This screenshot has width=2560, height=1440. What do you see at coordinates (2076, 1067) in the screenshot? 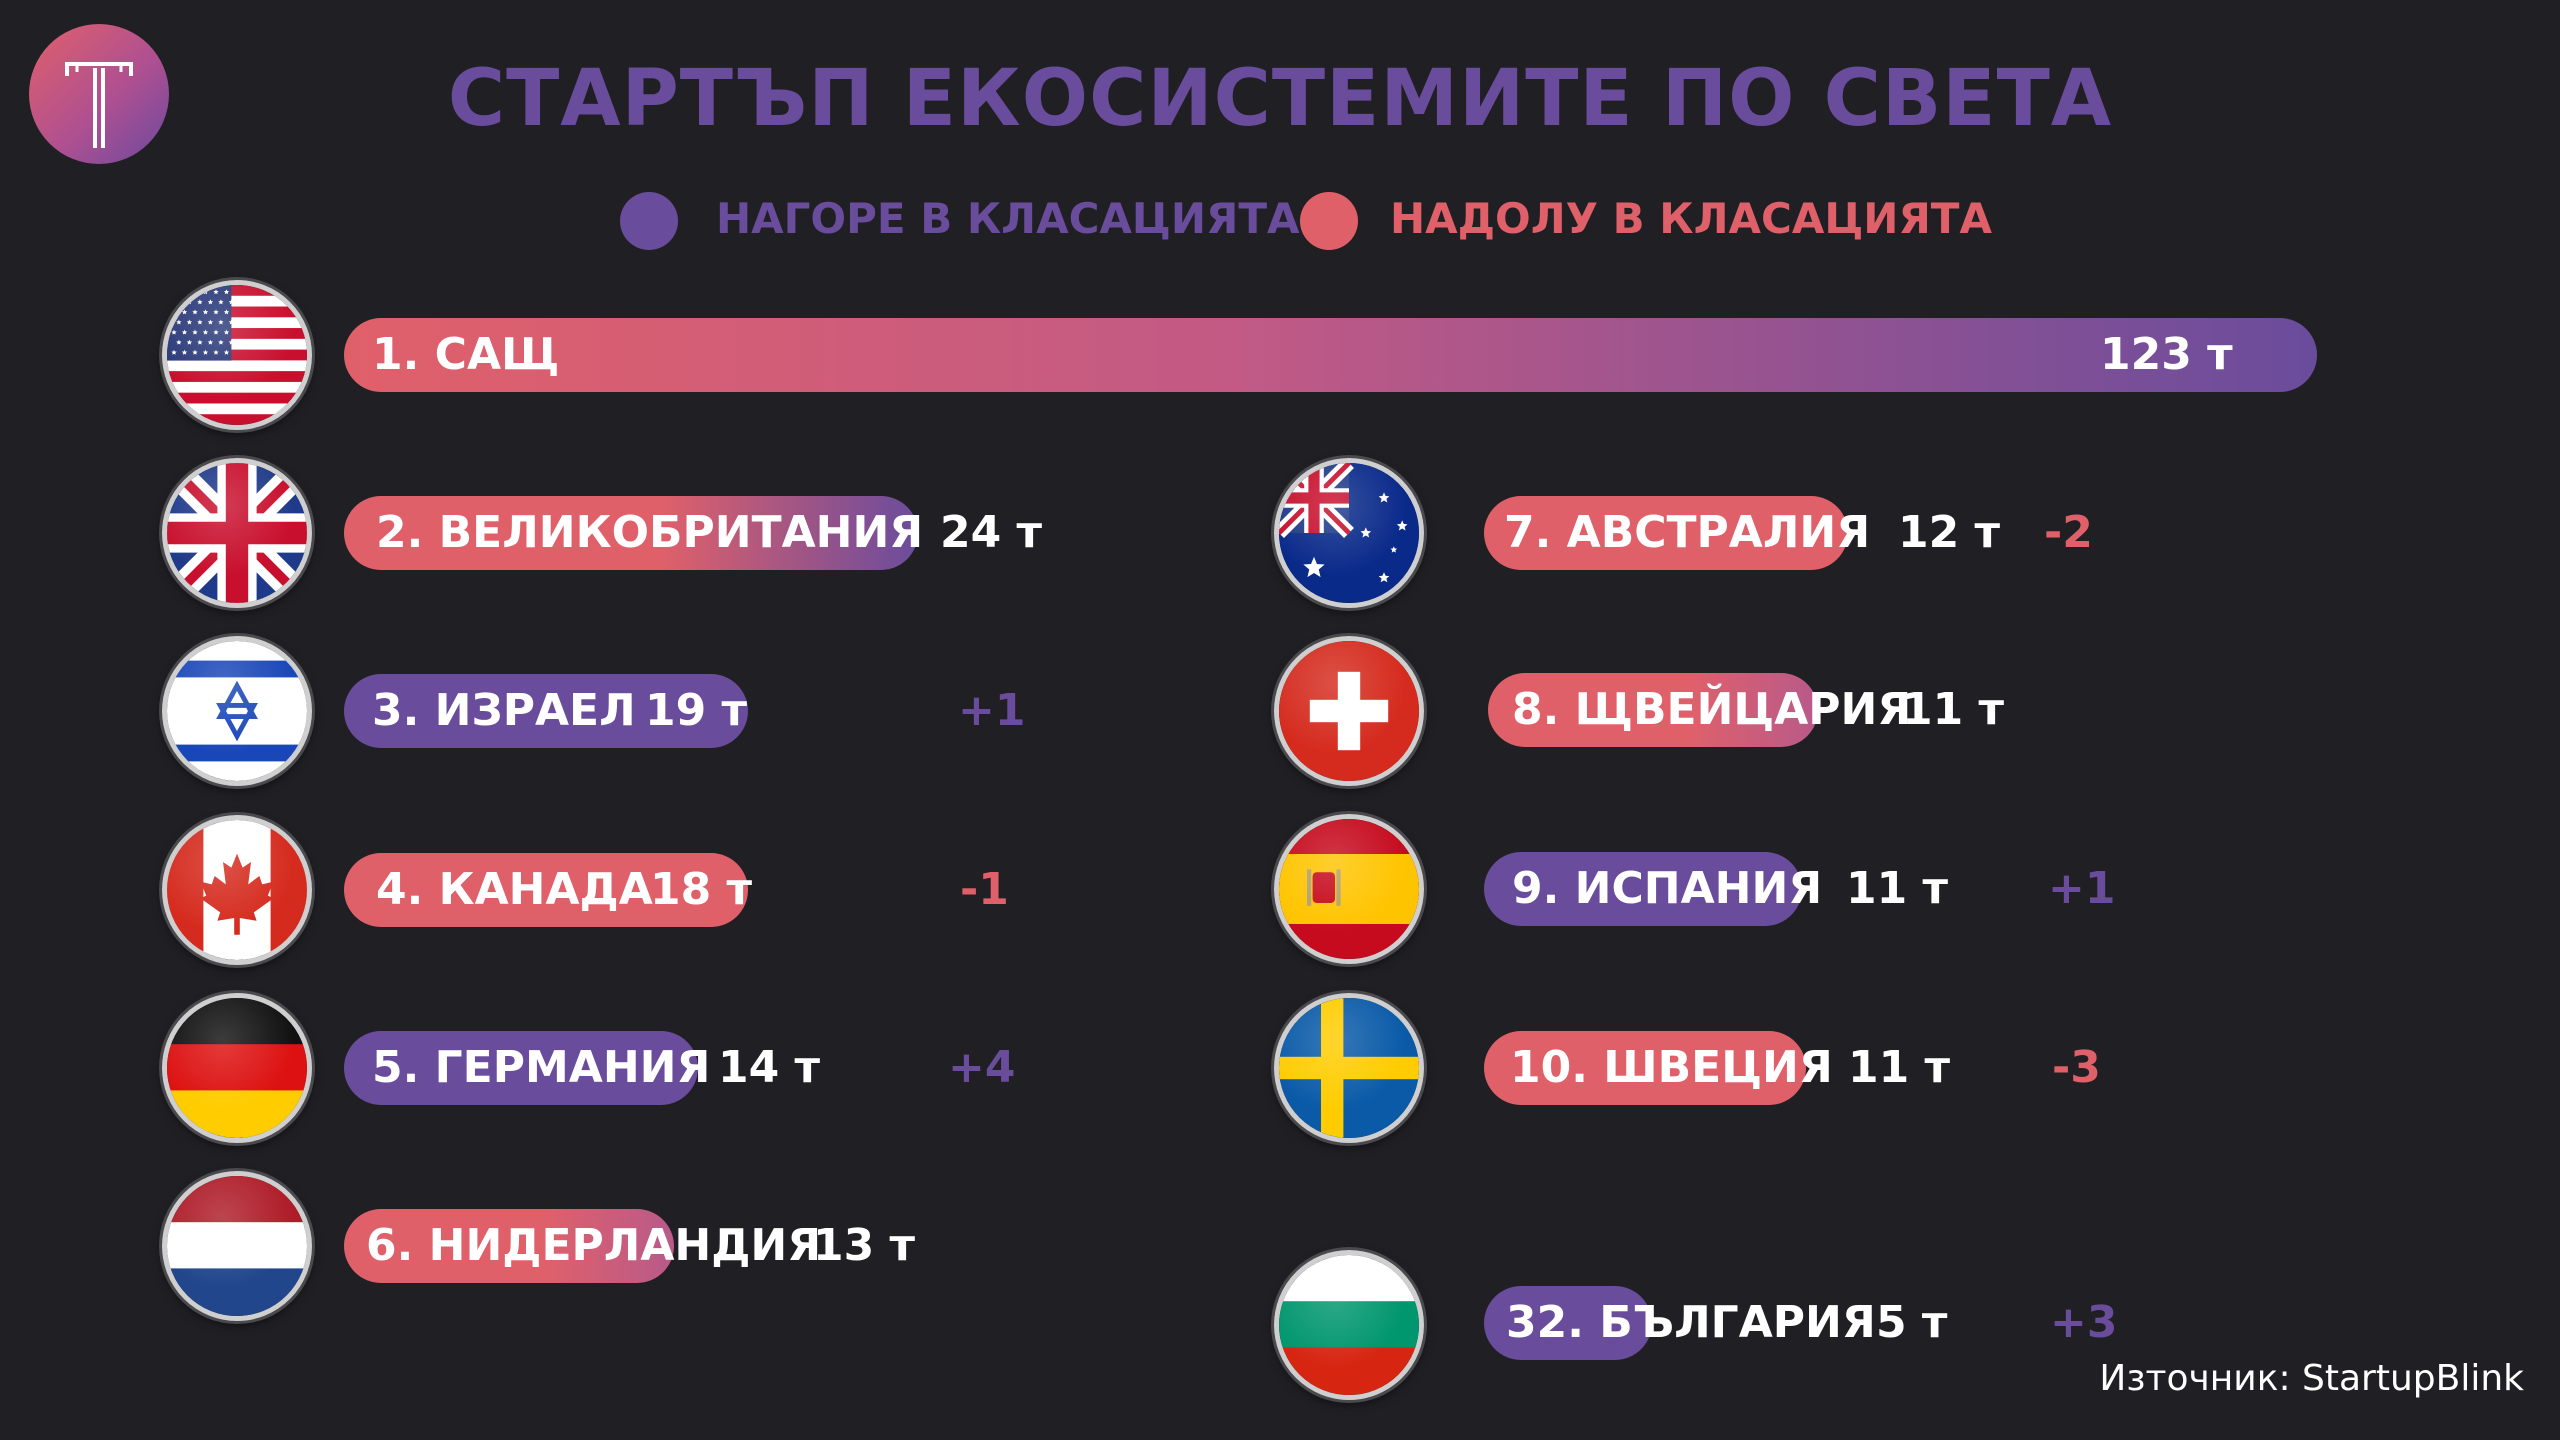
I see `rank-change-label: -3` at bounding box center [2076, 1067].